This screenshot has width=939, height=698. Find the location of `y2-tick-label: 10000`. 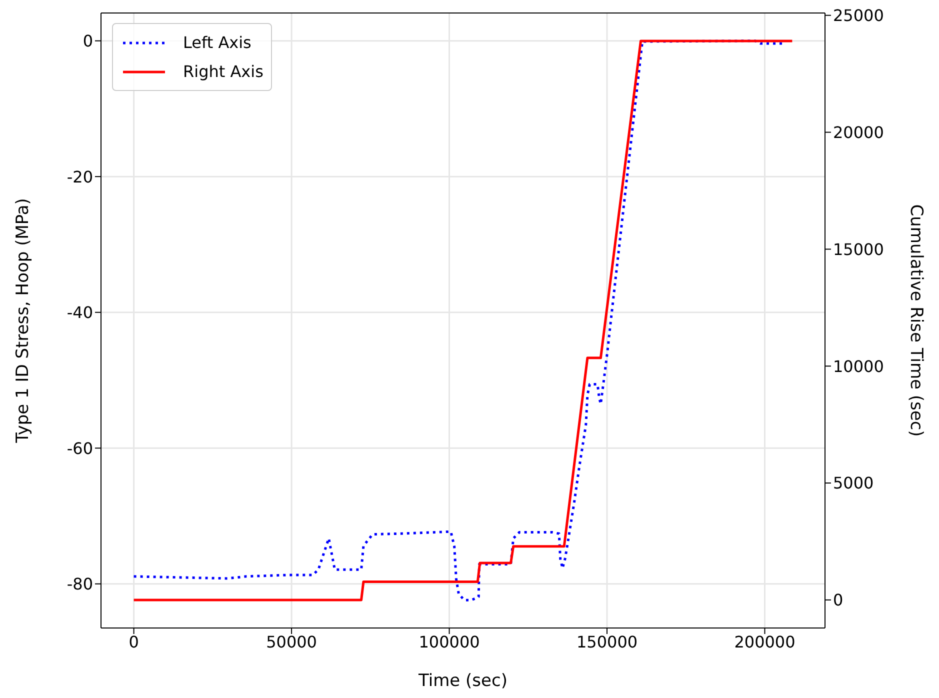

y2-tick-label: 10000 is located at coordinates (858, 366).